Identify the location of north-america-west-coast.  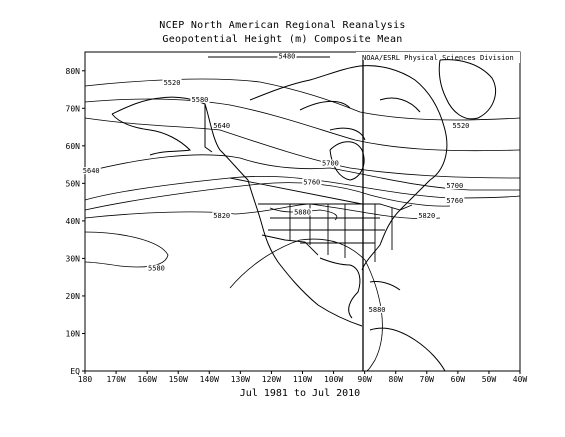
(305, 253).